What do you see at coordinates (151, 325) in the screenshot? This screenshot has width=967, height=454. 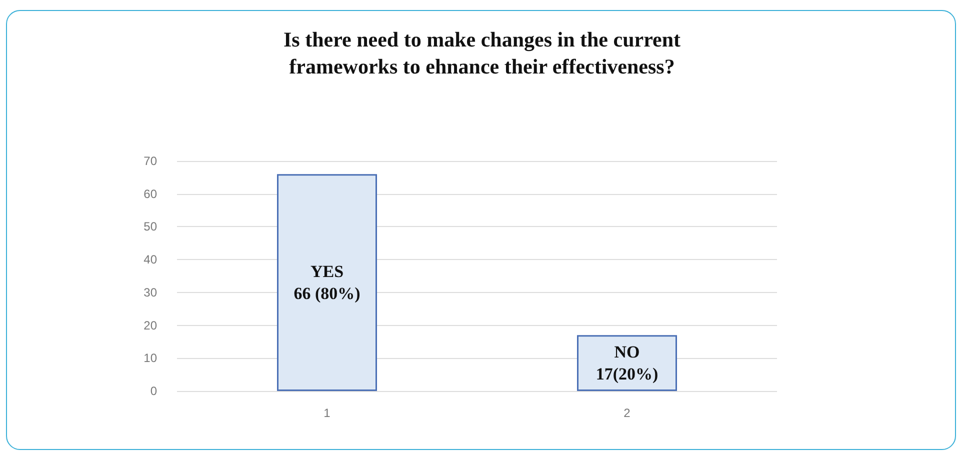 I see `y-tick-label: 20` at bounding box center [151, 325].